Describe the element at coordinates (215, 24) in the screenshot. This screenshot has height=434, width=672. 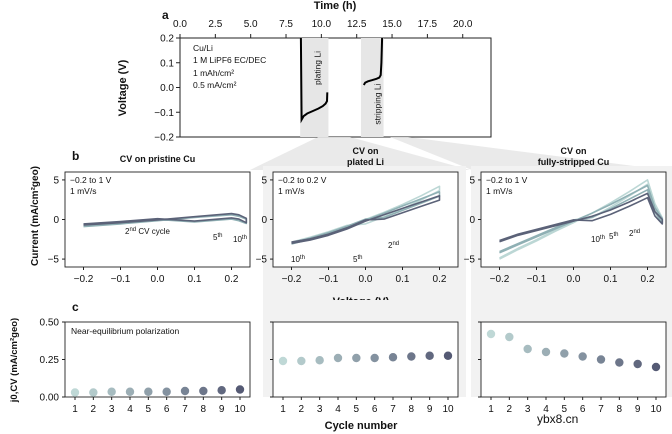
I see `x-tick-label: 2.5` at that location.